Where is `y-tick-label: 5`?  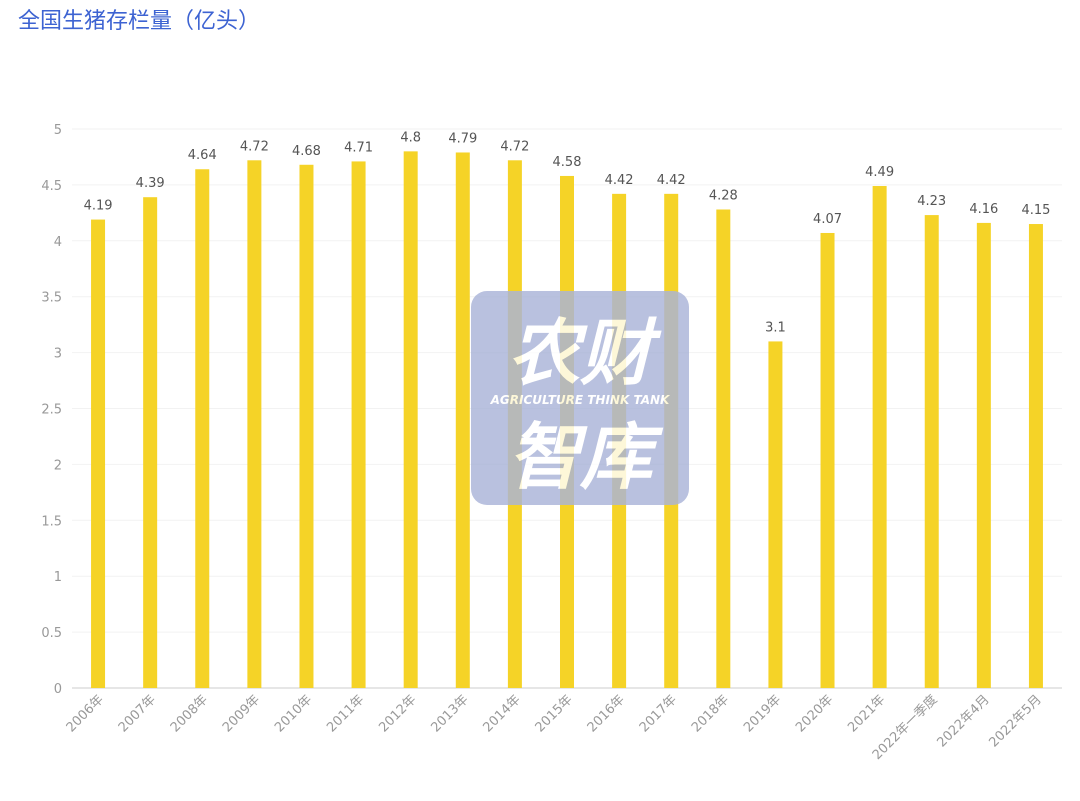 y-tick-label: 5 is located at coordinates (58, 130).